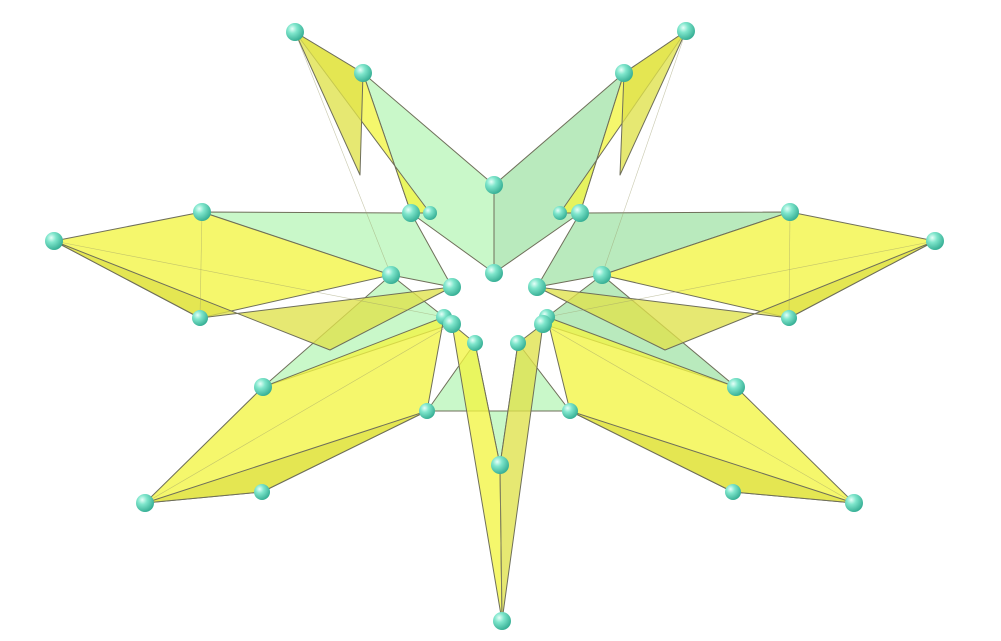  Describe the element at coordinates (249, 279) in the screenshot. I see `hidden-edge-left` at that location.